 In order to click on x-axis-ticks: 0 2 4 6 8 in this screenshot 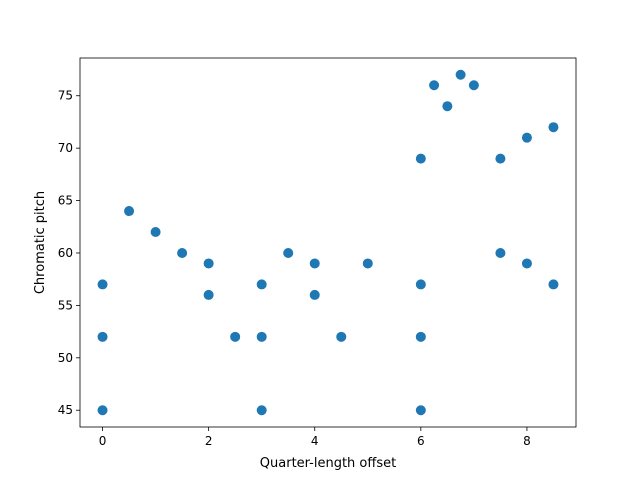, I will do `click(315, 437)`.